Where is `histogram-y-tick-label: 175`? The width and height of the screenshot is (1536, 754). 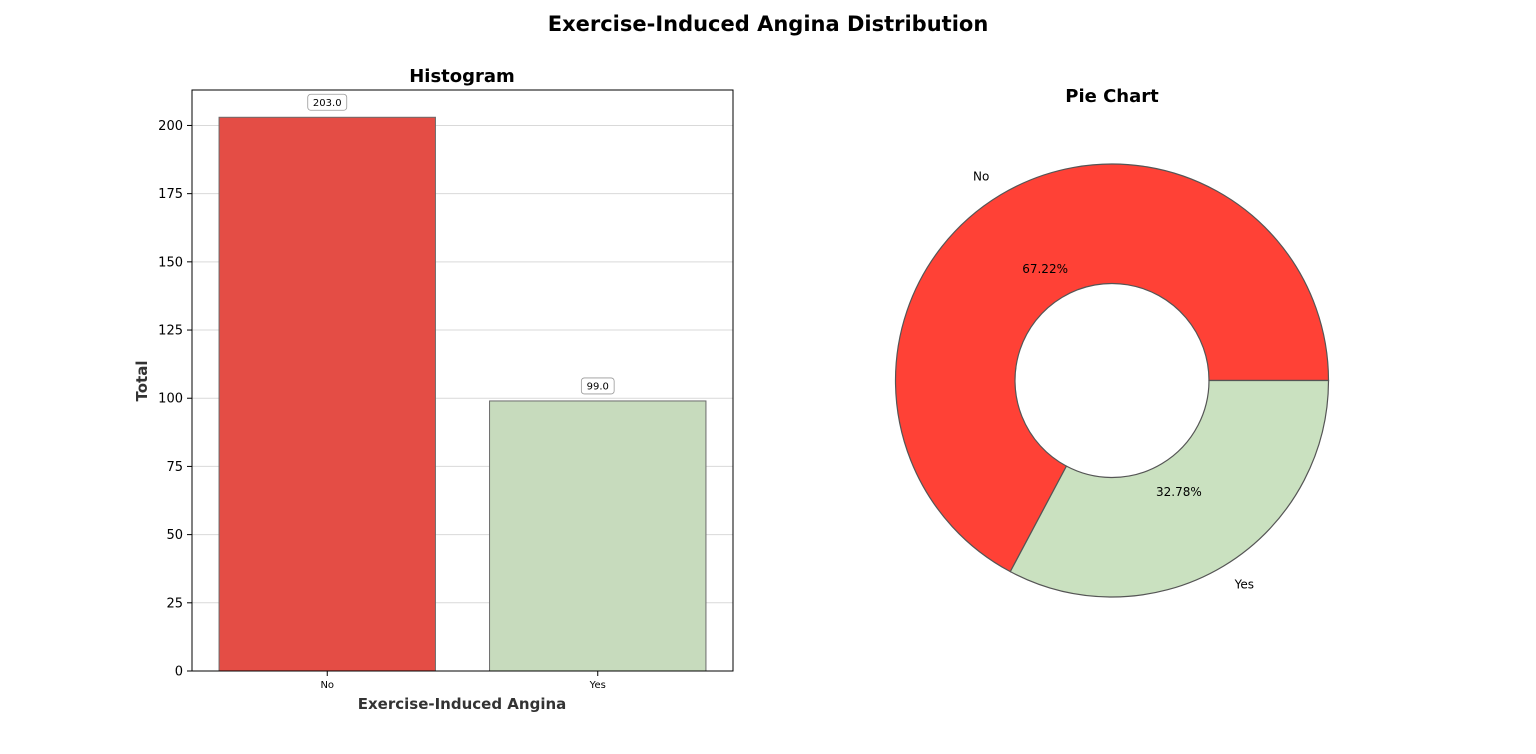
histogram-y-tick-label: 175 is located at coordinates (170, 194).